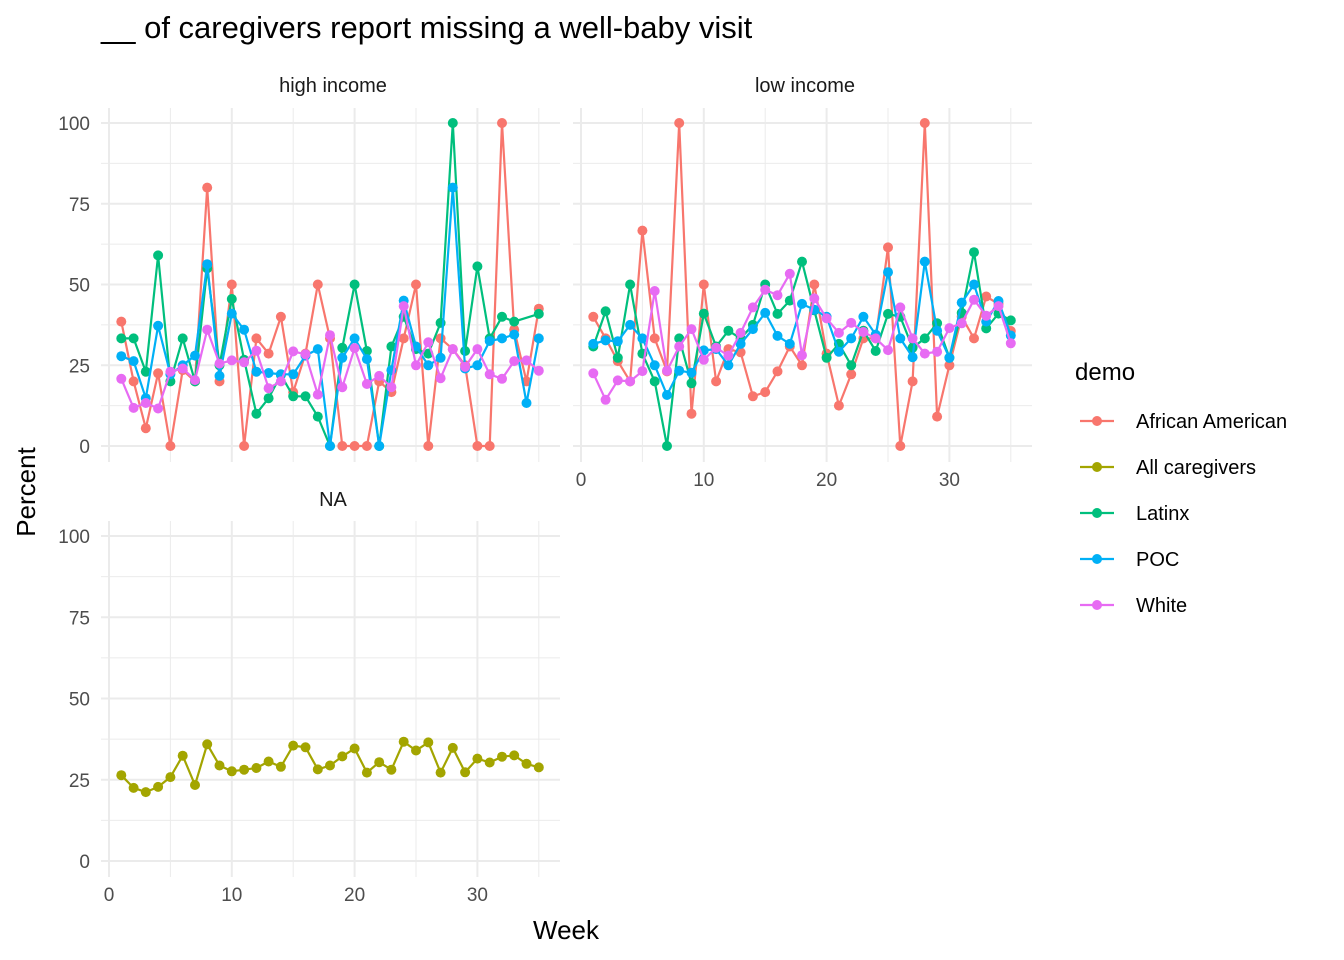  What do you see at coordinates (805, 86) in the screenshot?
I see `strip-label-low-income: low income` at bounding box center [805, 86].